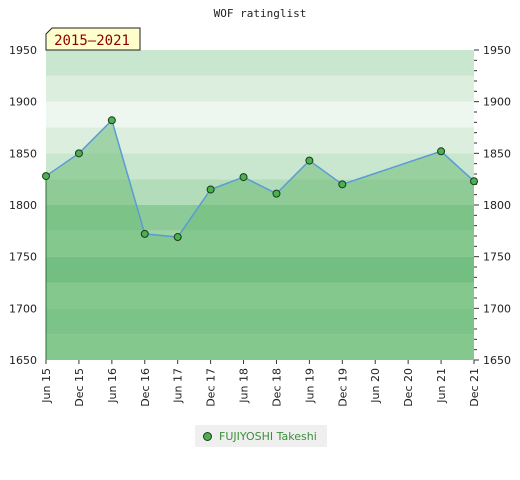  What do you see at coordinates (497, 257) in the screenshot?
I see `y-tick-label-right: 1750` at bounding box center [497, 257].